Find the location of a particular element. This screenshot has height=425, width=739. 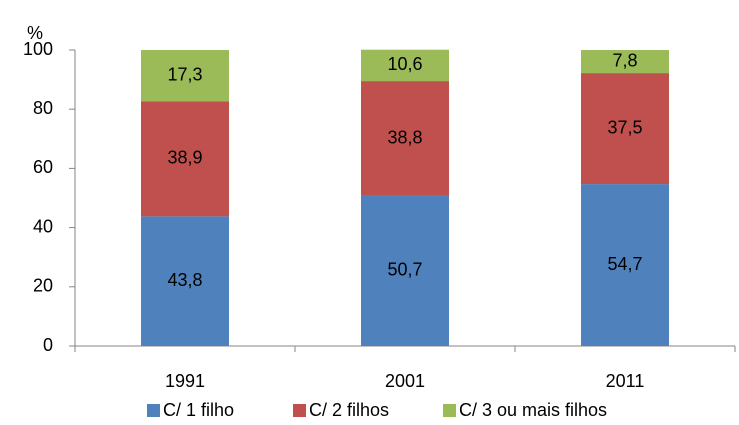

data-label: 7,8 is located at coordinates (624, 60).